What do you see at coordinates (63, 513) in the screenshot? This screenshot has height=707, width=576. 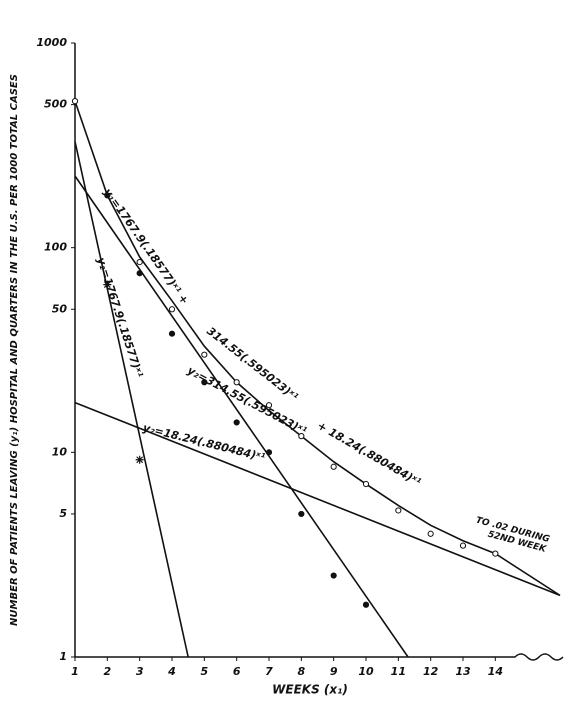 I see `y-tick-label: 5` at bounding box center [63, 513].